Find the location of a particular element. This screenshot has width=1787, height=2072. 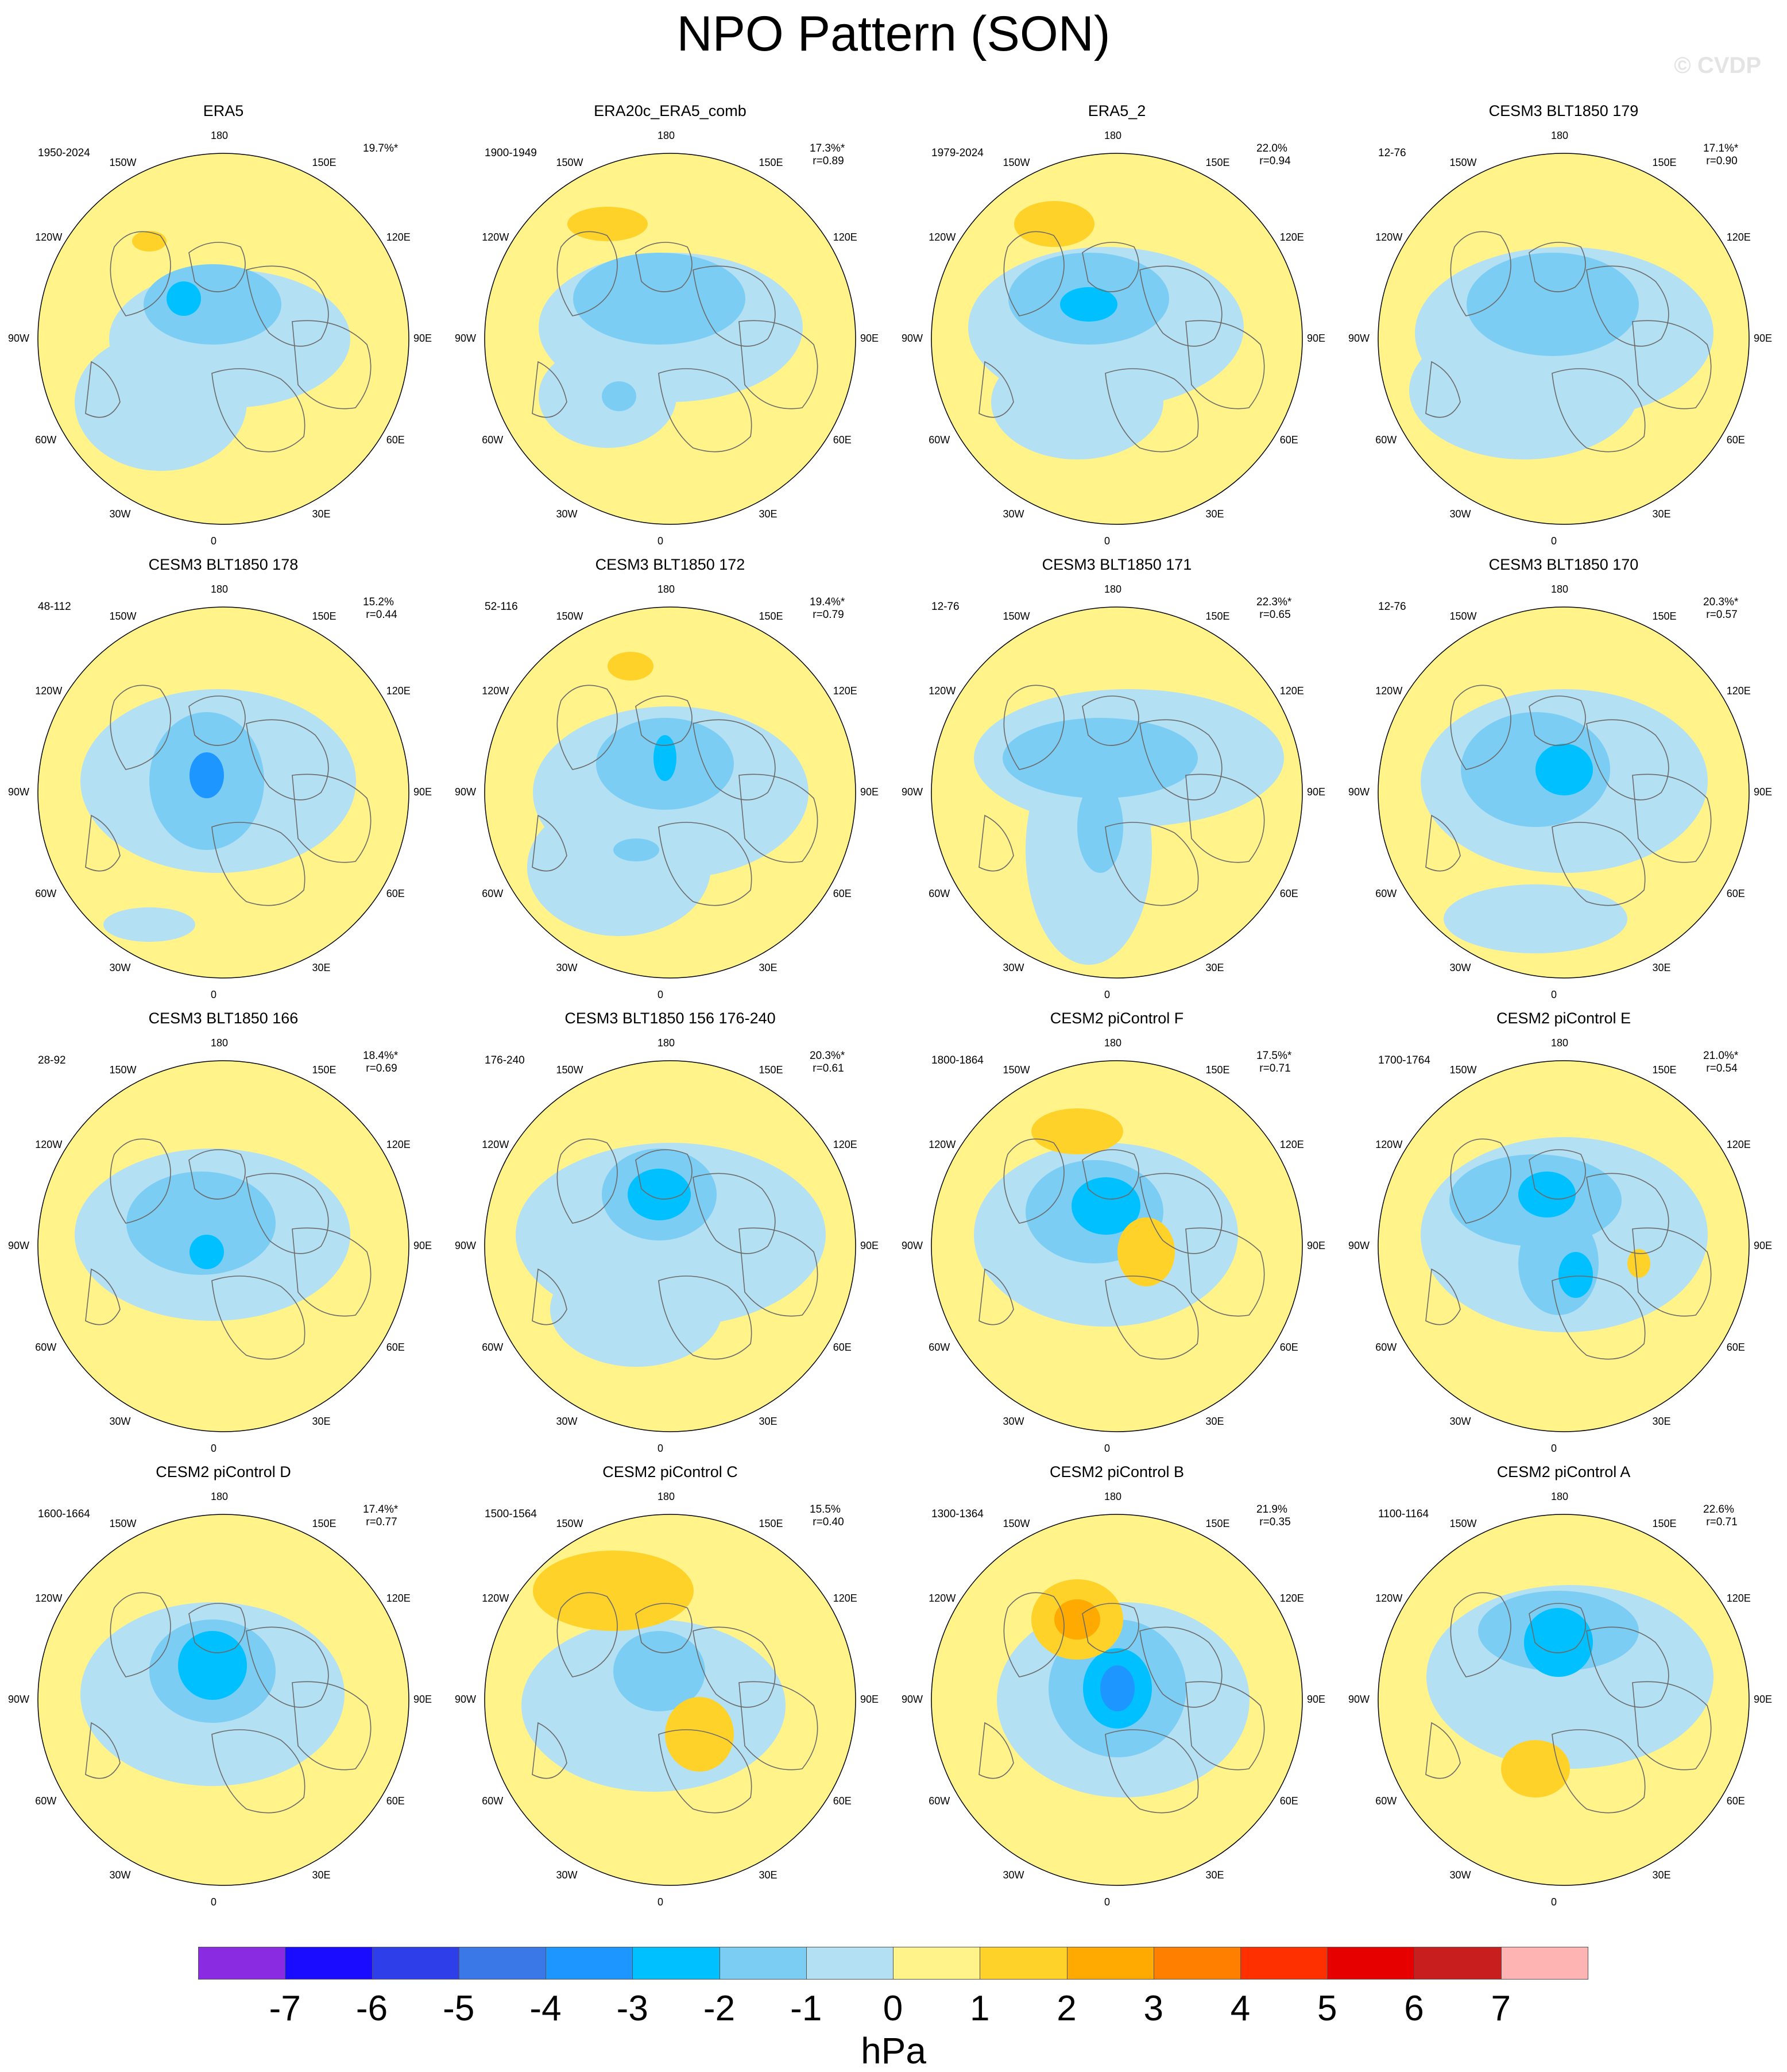

panel-title: CESM2 piControl D is located at coordinates (224, 1472).